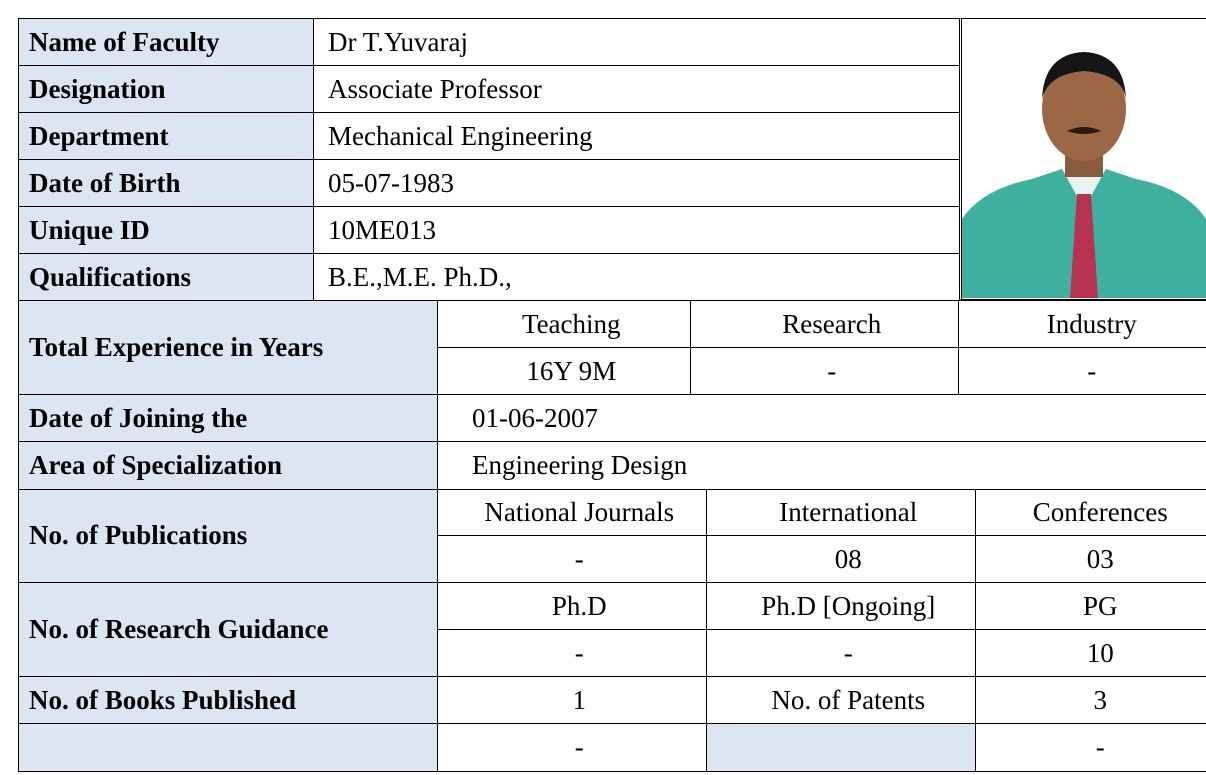 The width and height of the screenshot is (1206, 775). Describe the element at coordinates (572, 700) in the screenshot. I see `books-value: 1` at that location.